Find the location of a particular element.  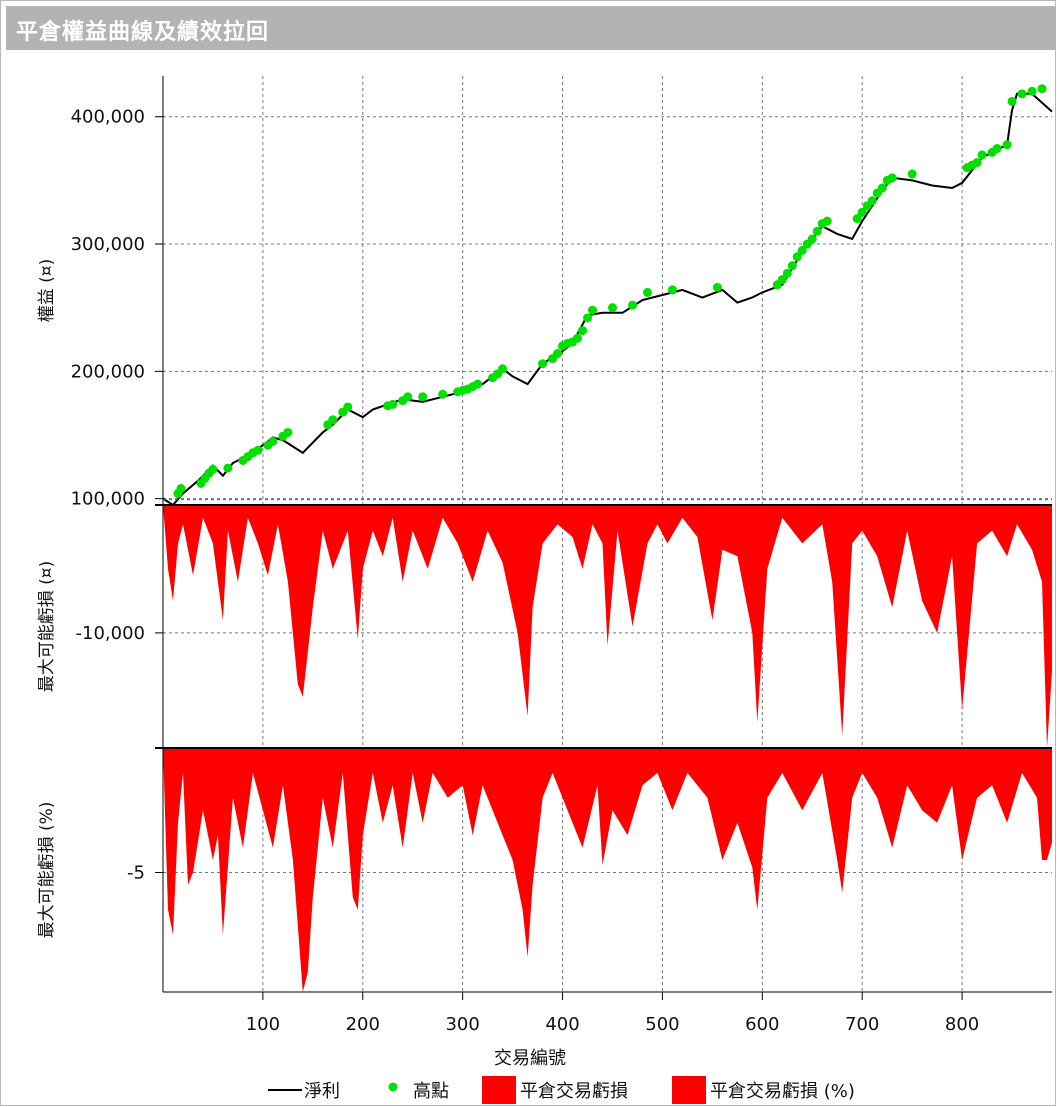

x-tick-label: 100 is located at coordinates (263, 1024).